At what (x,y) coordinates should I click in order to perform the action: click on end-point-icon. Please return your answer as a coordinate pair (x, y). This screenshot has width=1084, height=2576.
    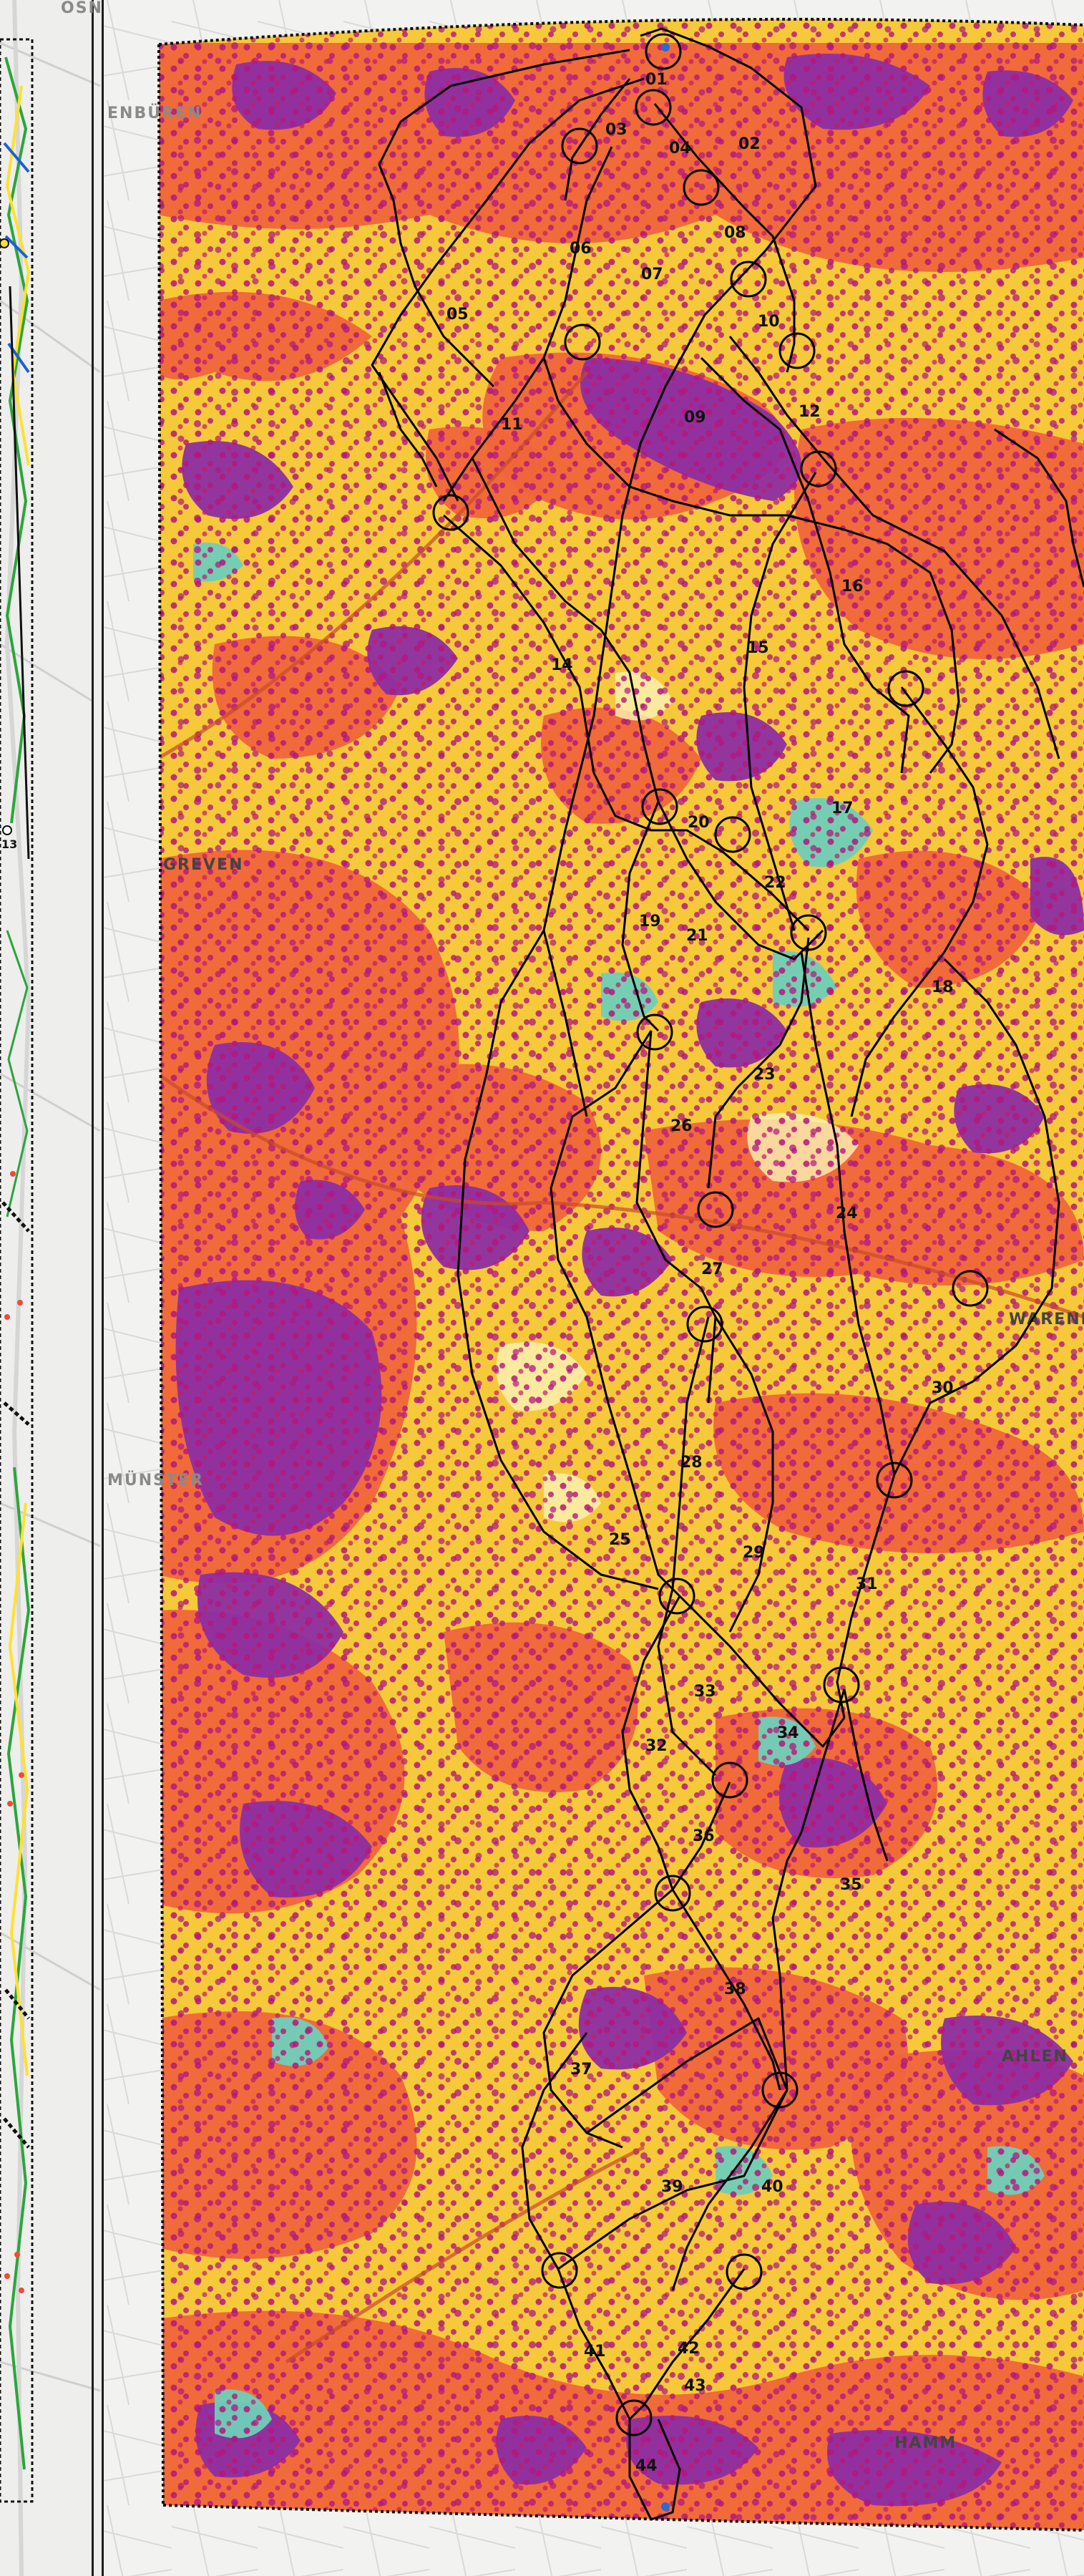
    Looking at the image, I should click on (666, 2506).